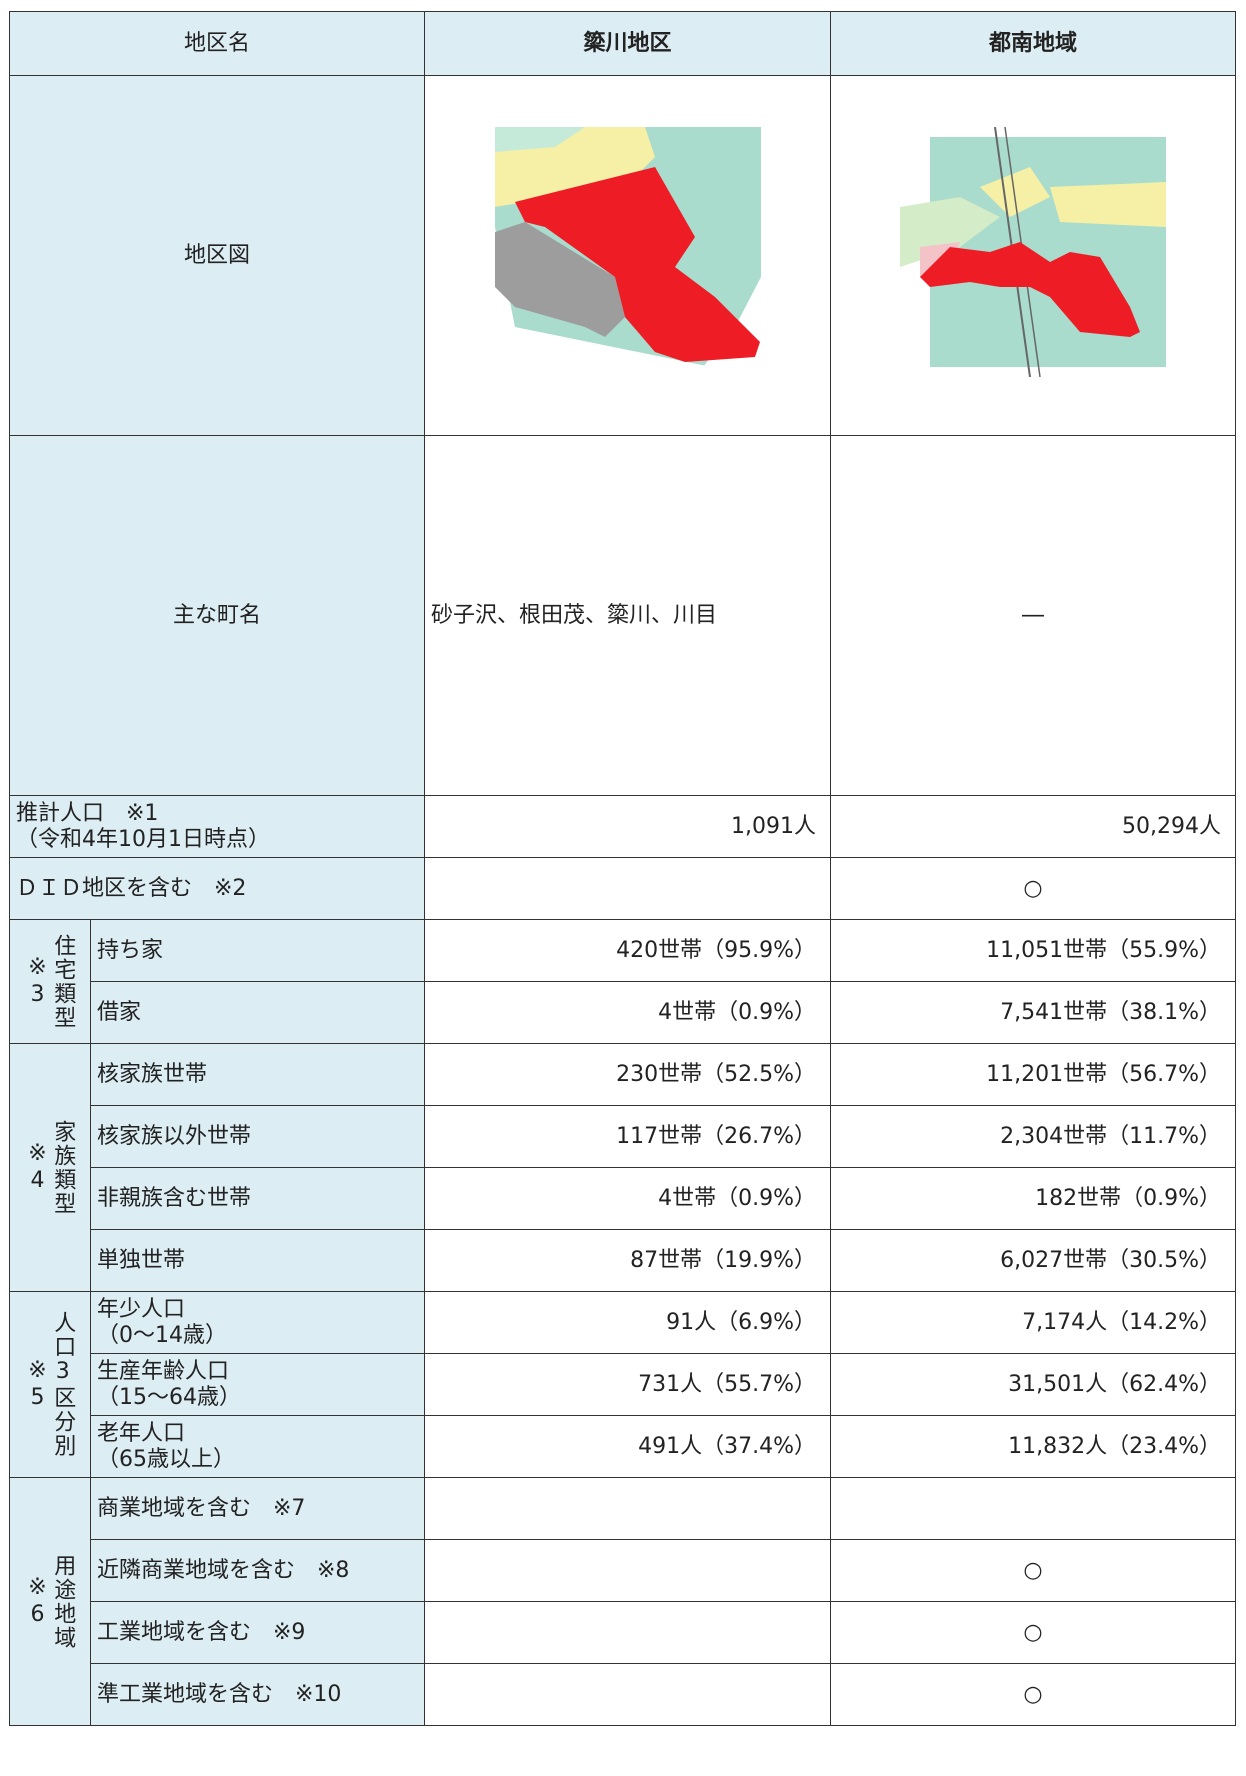  I want to click on label-line: 借家, so click(119, 1012).